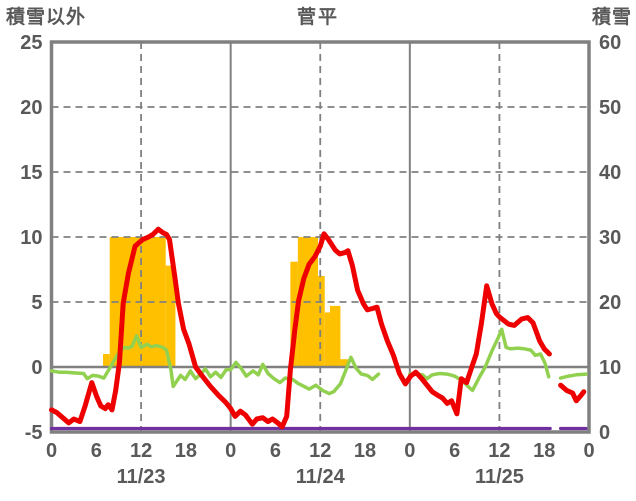 This screenshot has height=501, width=636. What do you see at coordinates (610, 303) in the screenshot?
I see `right-axis-tick-label: 20` at bounding box center [610, 303].